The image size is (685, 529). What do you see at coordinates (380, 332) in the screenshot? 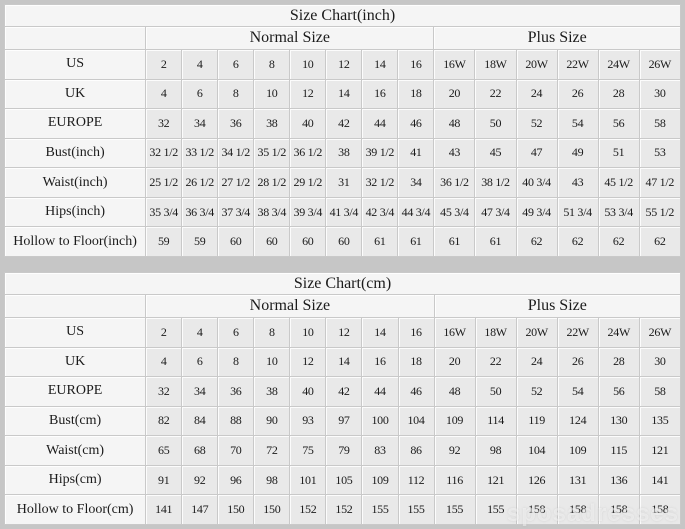
I see `size-value: 14` at bounding box center [380, 332].